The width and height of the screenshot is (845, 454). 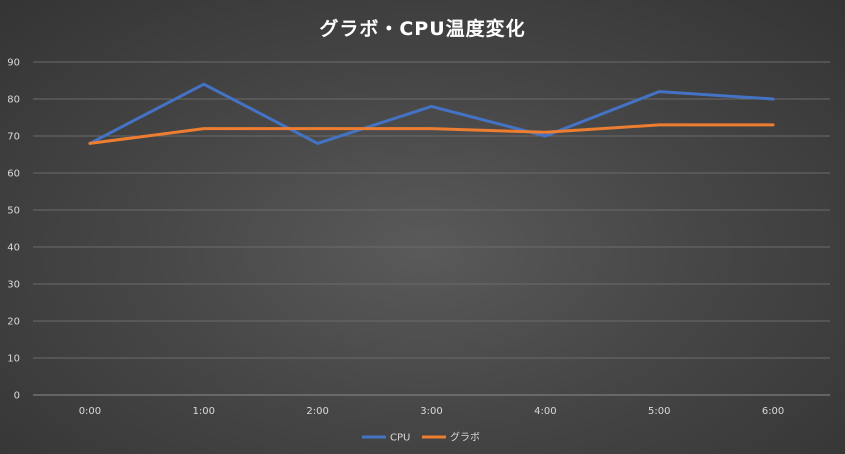 What do you see at coordinates (90, 411) in the screenshot?
I see `x-tick-label: 0:00` at bounding box center [90, 411].